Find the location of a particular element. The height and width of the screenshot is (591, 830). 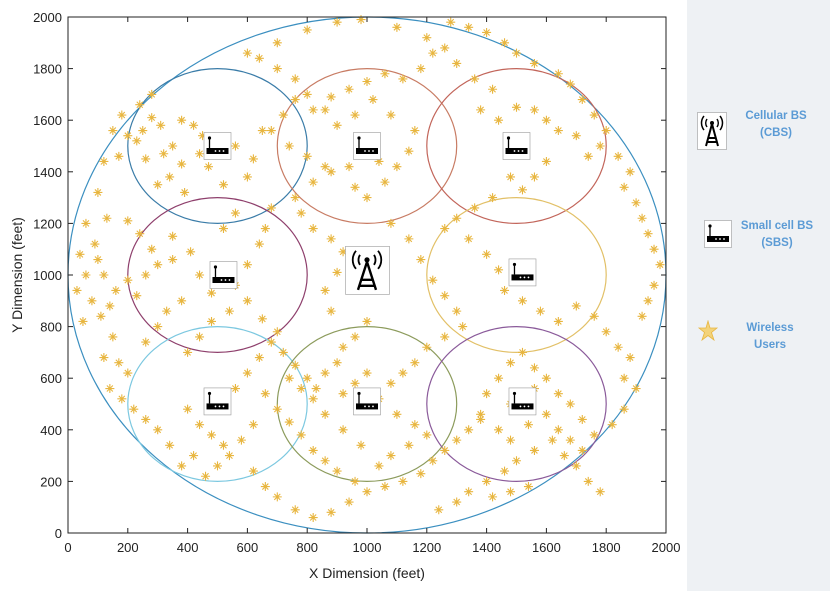

y-tick-label: 1000 is located at coordinates (47, 275).